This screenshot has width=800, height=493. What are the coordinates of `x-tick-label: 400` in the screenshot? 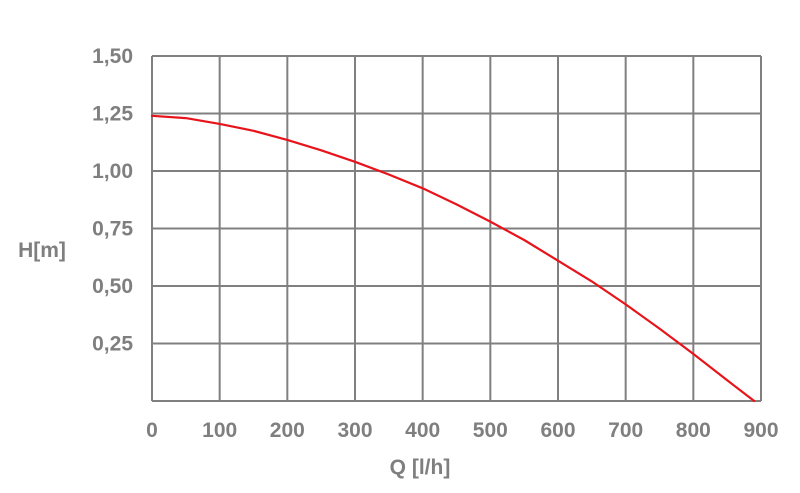 It's located at (422, 430).